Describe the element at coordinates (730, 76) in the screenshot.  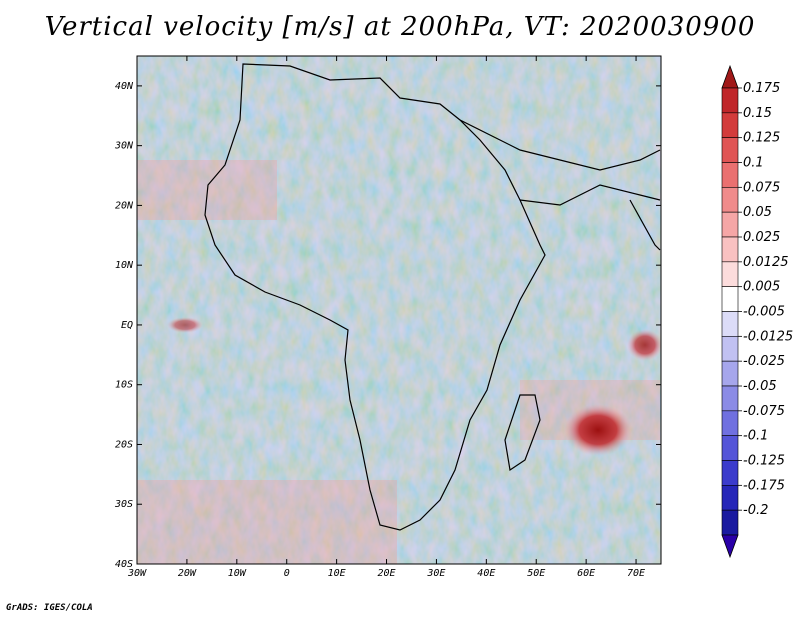
I see `colorbar-top-arrow` at that location.